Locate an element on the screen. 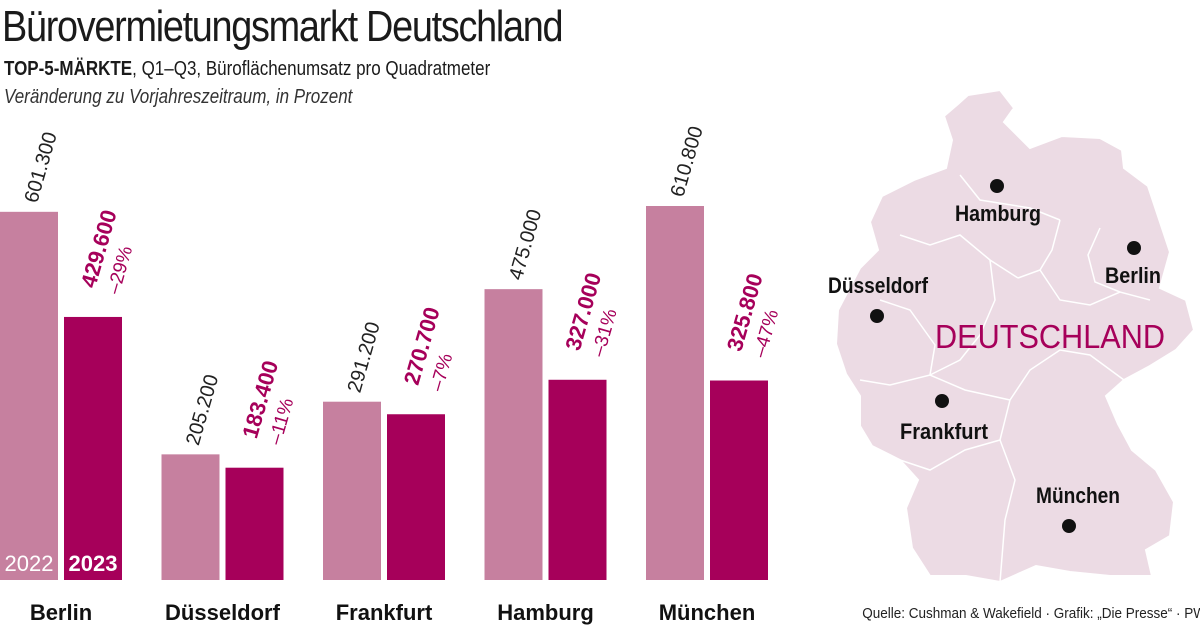 Image resolution: width=1200 pixels, height=628 pixels. legend-2023: 2023 is located at coordinates (93, 563).